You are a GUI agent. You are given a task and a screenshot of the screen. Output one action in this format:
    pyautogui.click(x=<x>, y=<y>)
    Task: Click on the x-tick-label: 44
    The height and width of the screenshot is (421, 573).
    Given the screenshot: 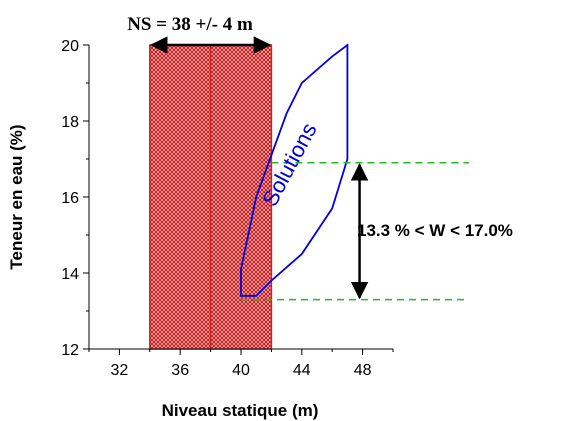 What is the action you would take?
    pyautogui.click(x=302, y=370)
    